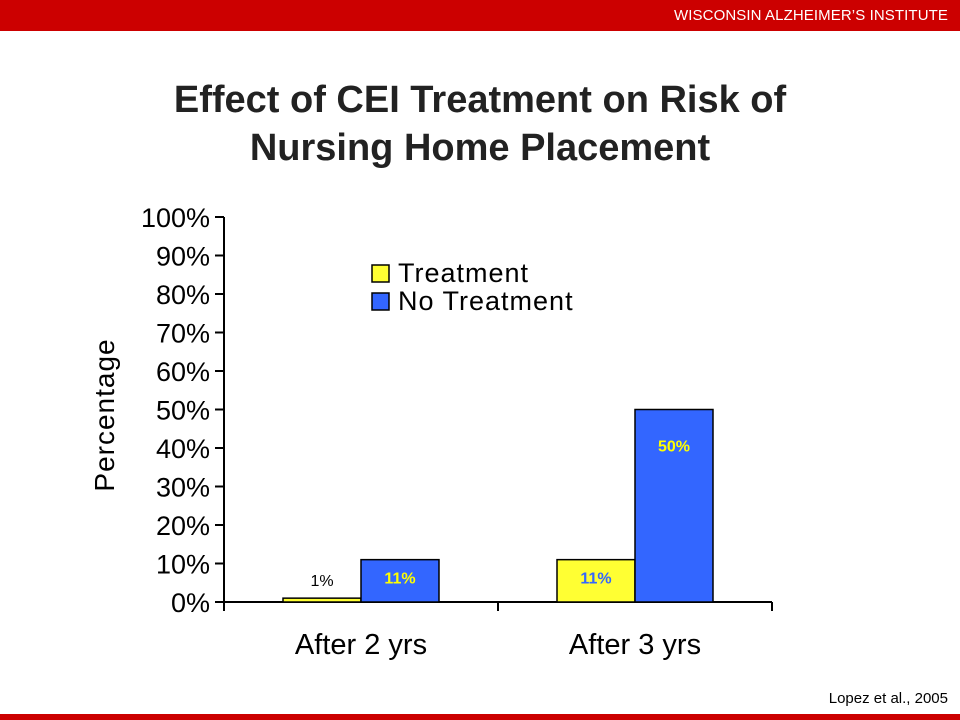 This screenshot has width=960, height=720. Describe the element at coordinates (190, 603) in the screenshot. I see `y-tick-label: 0%` at that location.